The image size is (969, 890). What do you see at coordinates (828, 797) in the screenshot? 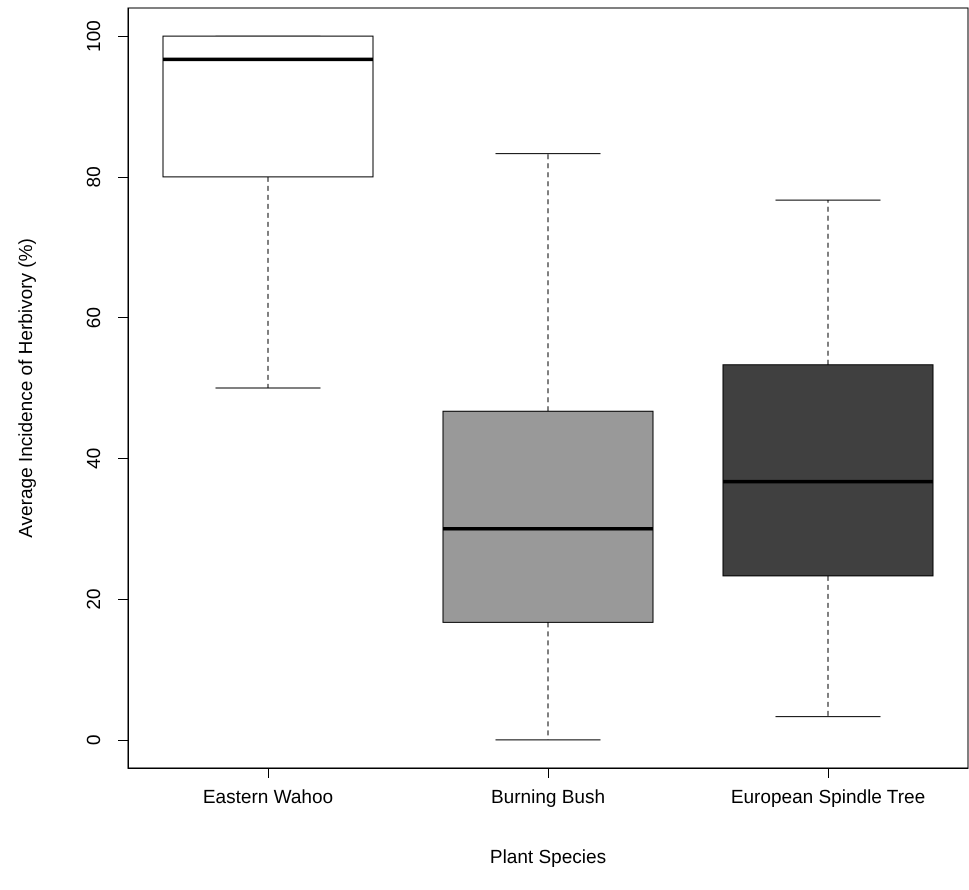
I see `x-tick-label: European Spindle Tree` at bounding box center [828, 797].